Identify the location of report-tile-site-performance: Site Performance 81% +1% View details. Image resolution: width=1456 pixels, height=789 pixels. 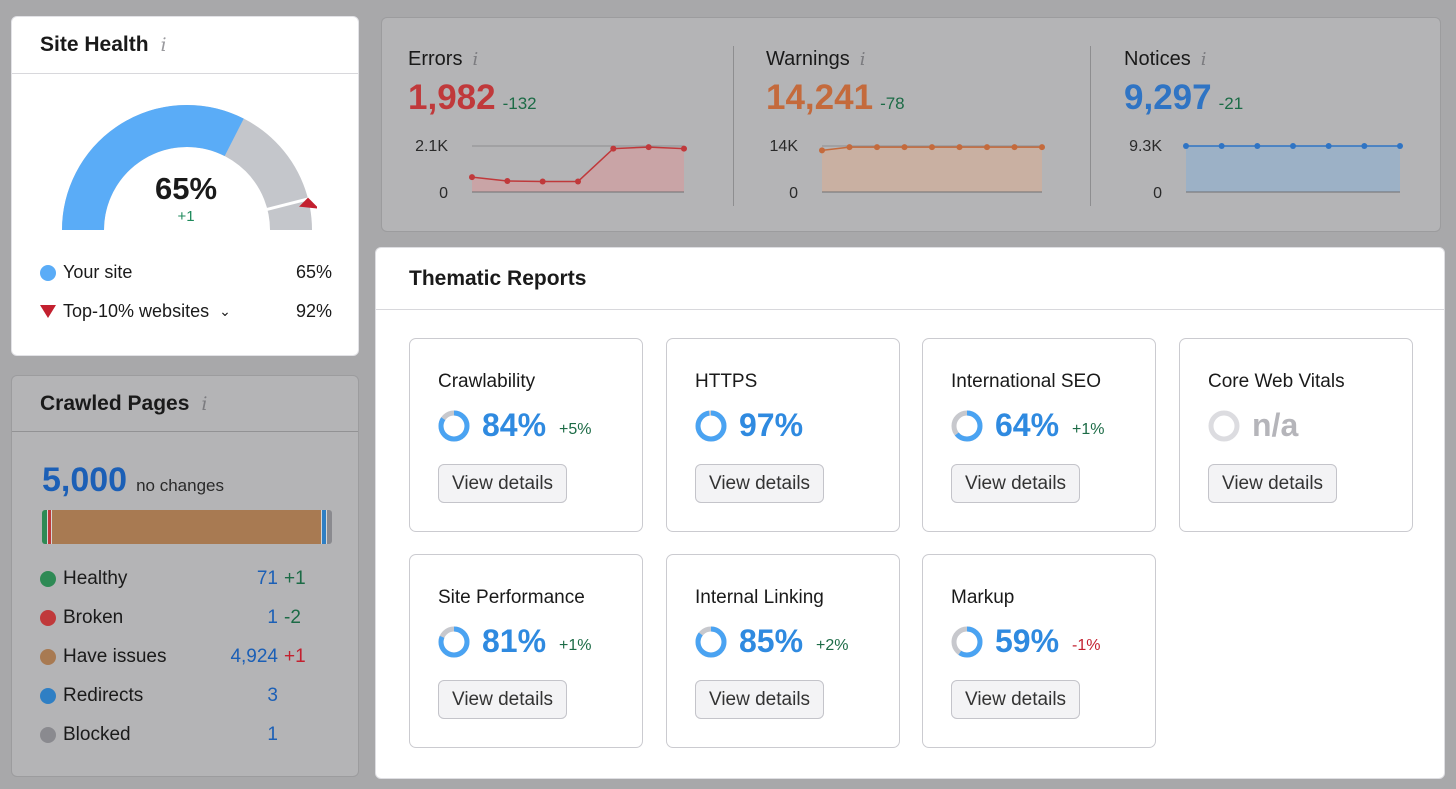
(526, 651).